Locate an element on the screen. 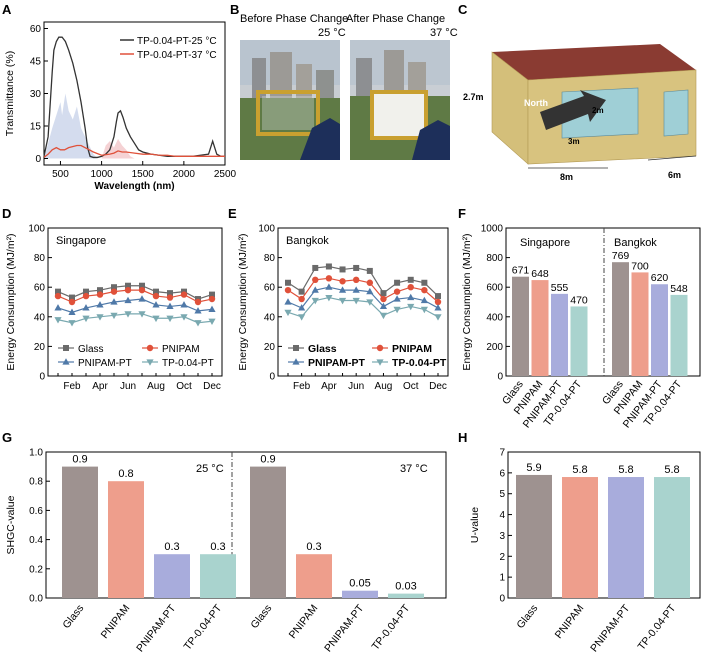 The image size is (702, 660). bar-value-label: 5.9 is located at coordinates (533, 468).